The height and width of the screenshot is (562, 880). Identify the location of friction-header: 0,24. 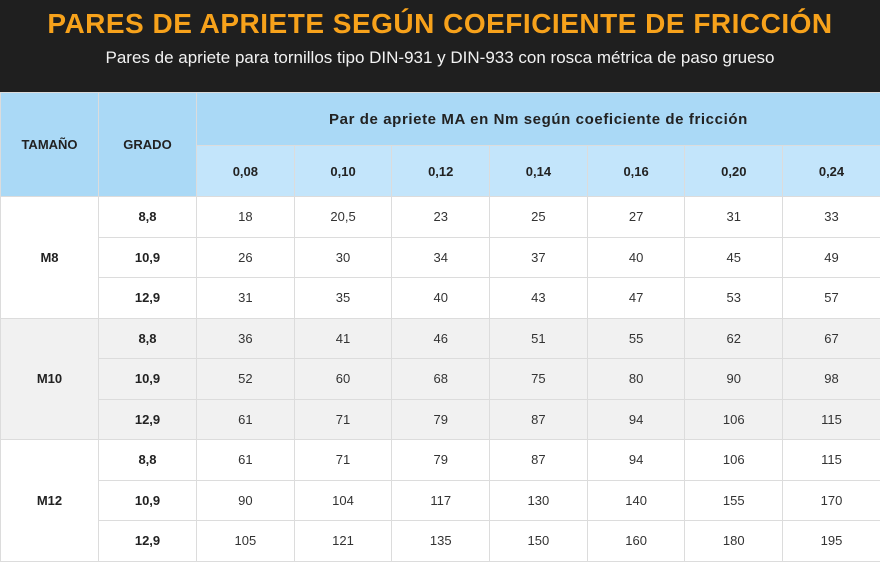
(831, 171).